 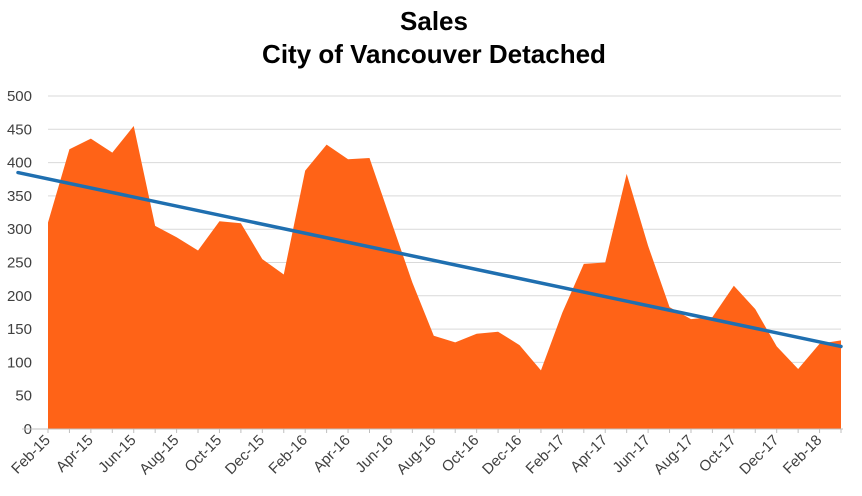 What do you see at coordinates (718, 454) in the screenshot?
I see `x-tick-label: Oct-17` at bounding box center [718, 454].